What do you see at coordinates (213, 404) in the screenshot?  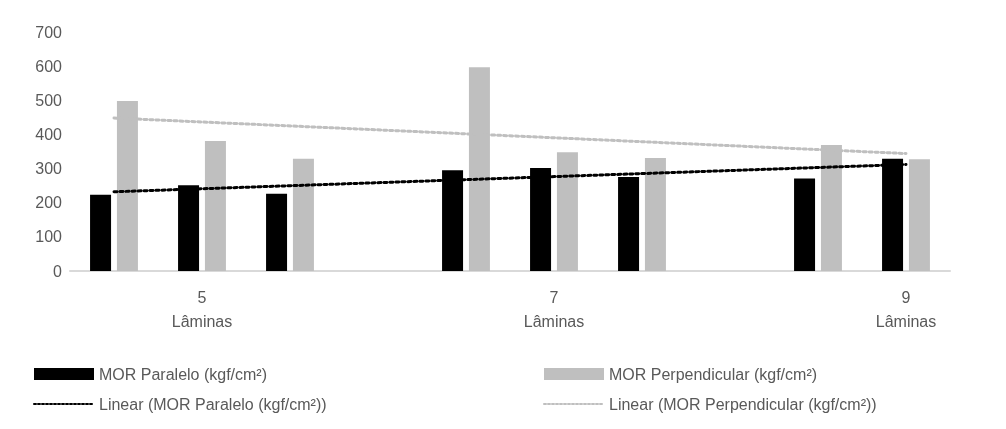 I see `legend-label: Linear (MOR Paralelo (kgf/cm²))` at bounding box center [213, 404].